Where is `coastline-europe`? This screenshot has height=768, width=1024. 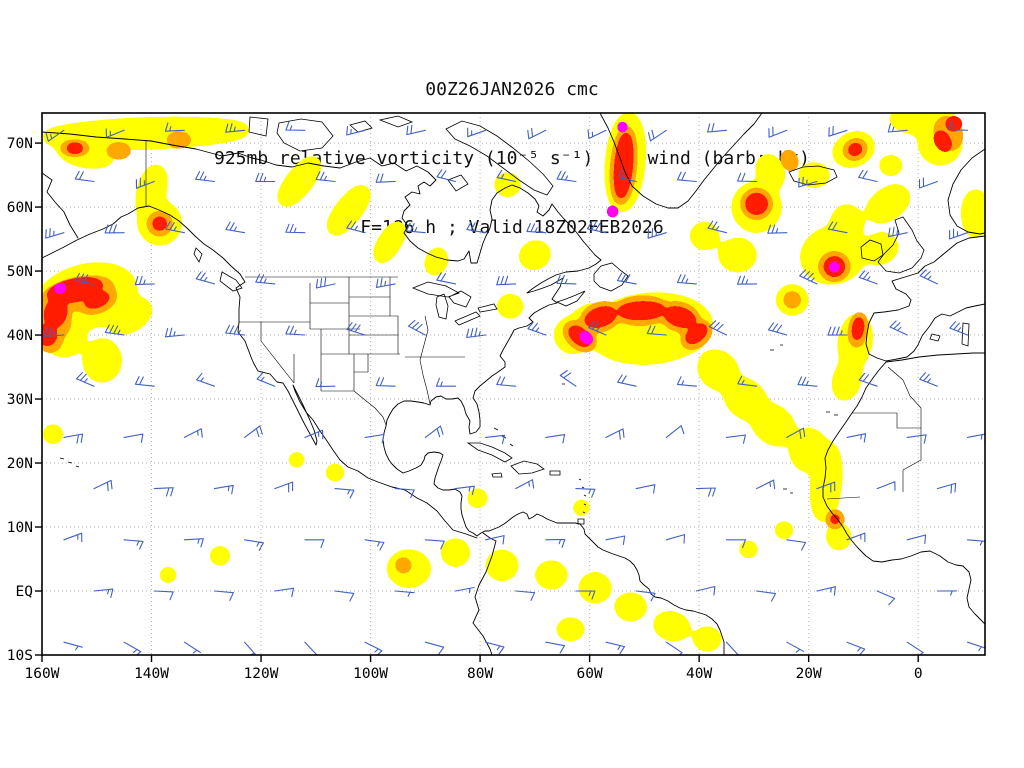
coastline-europe is located at coordinates (925, 298).